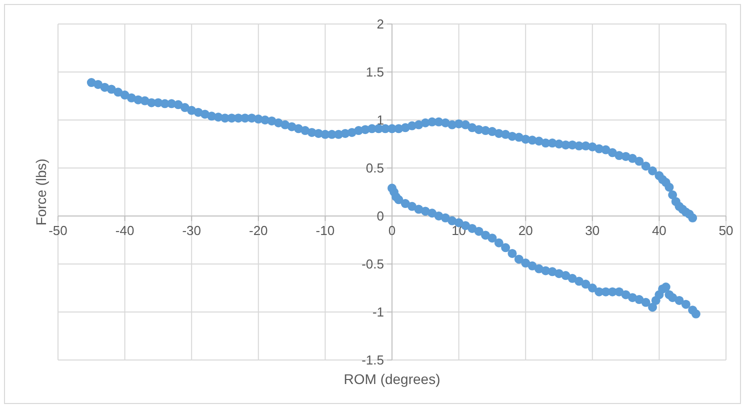  Describe the element at coordinates (373, 264) in the screenshot. I see `y-tick-label: -0.5` at that location.